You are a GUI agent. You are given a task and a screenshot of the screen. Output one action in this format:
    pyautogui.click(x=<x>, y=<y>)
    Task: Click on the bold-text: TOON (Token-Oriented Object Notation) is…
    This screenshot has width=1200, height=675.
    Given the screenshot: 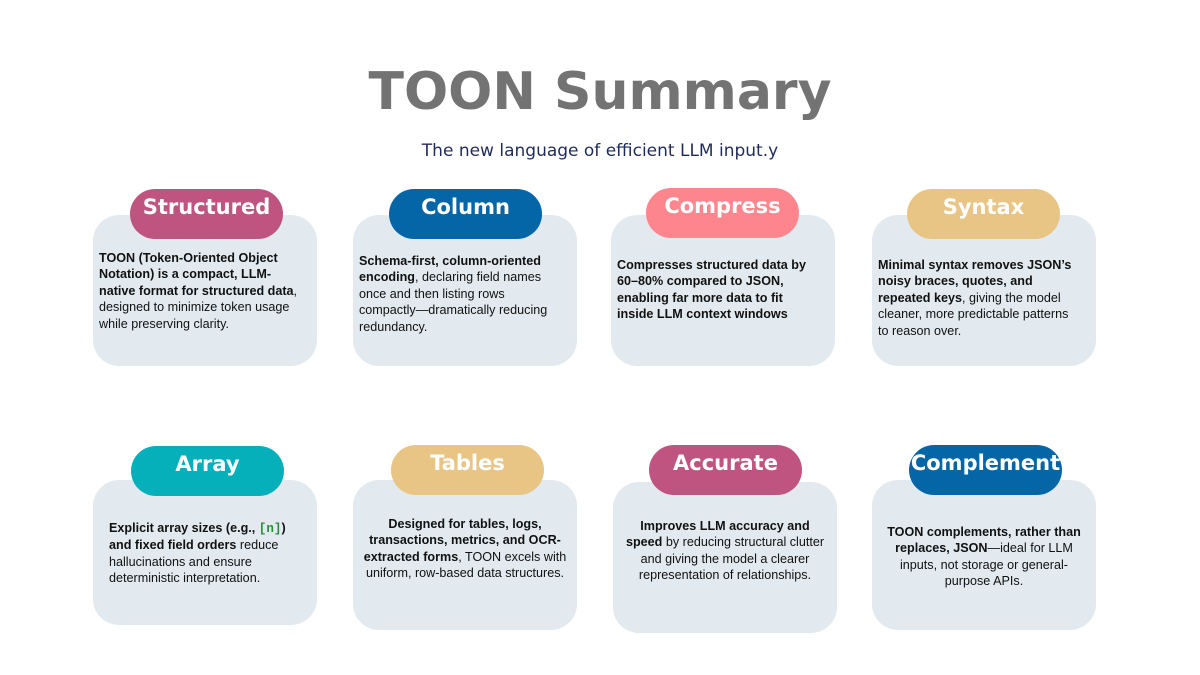 What is the action you would take?
    pyautogui.click(x=196, y=274)
    